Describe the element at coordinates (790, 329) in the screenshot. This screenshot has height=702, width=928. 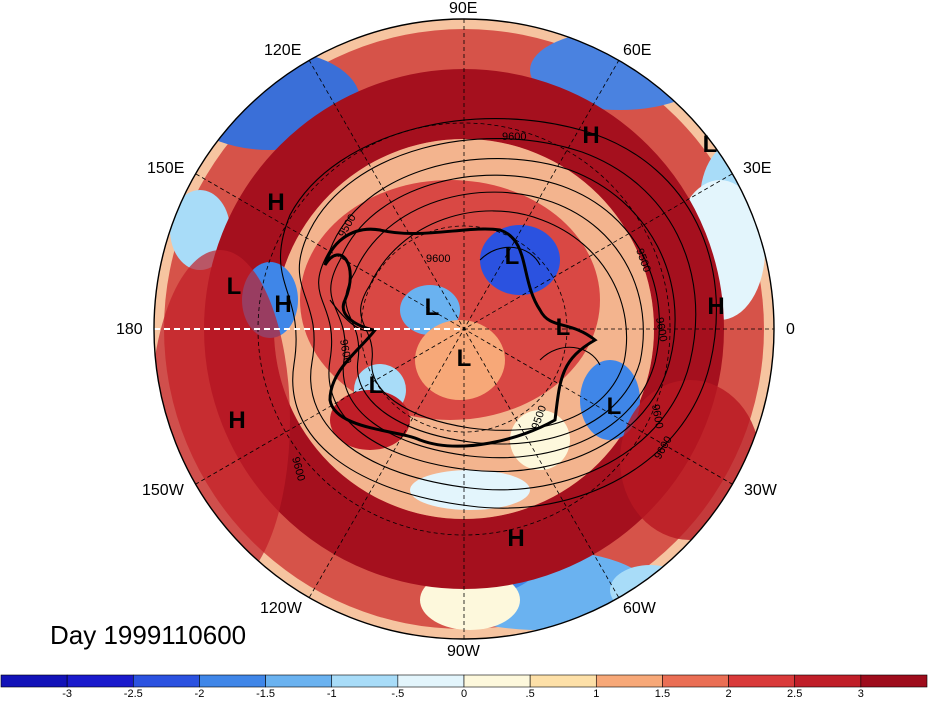
I see `lon-label-0: 0` at that location.